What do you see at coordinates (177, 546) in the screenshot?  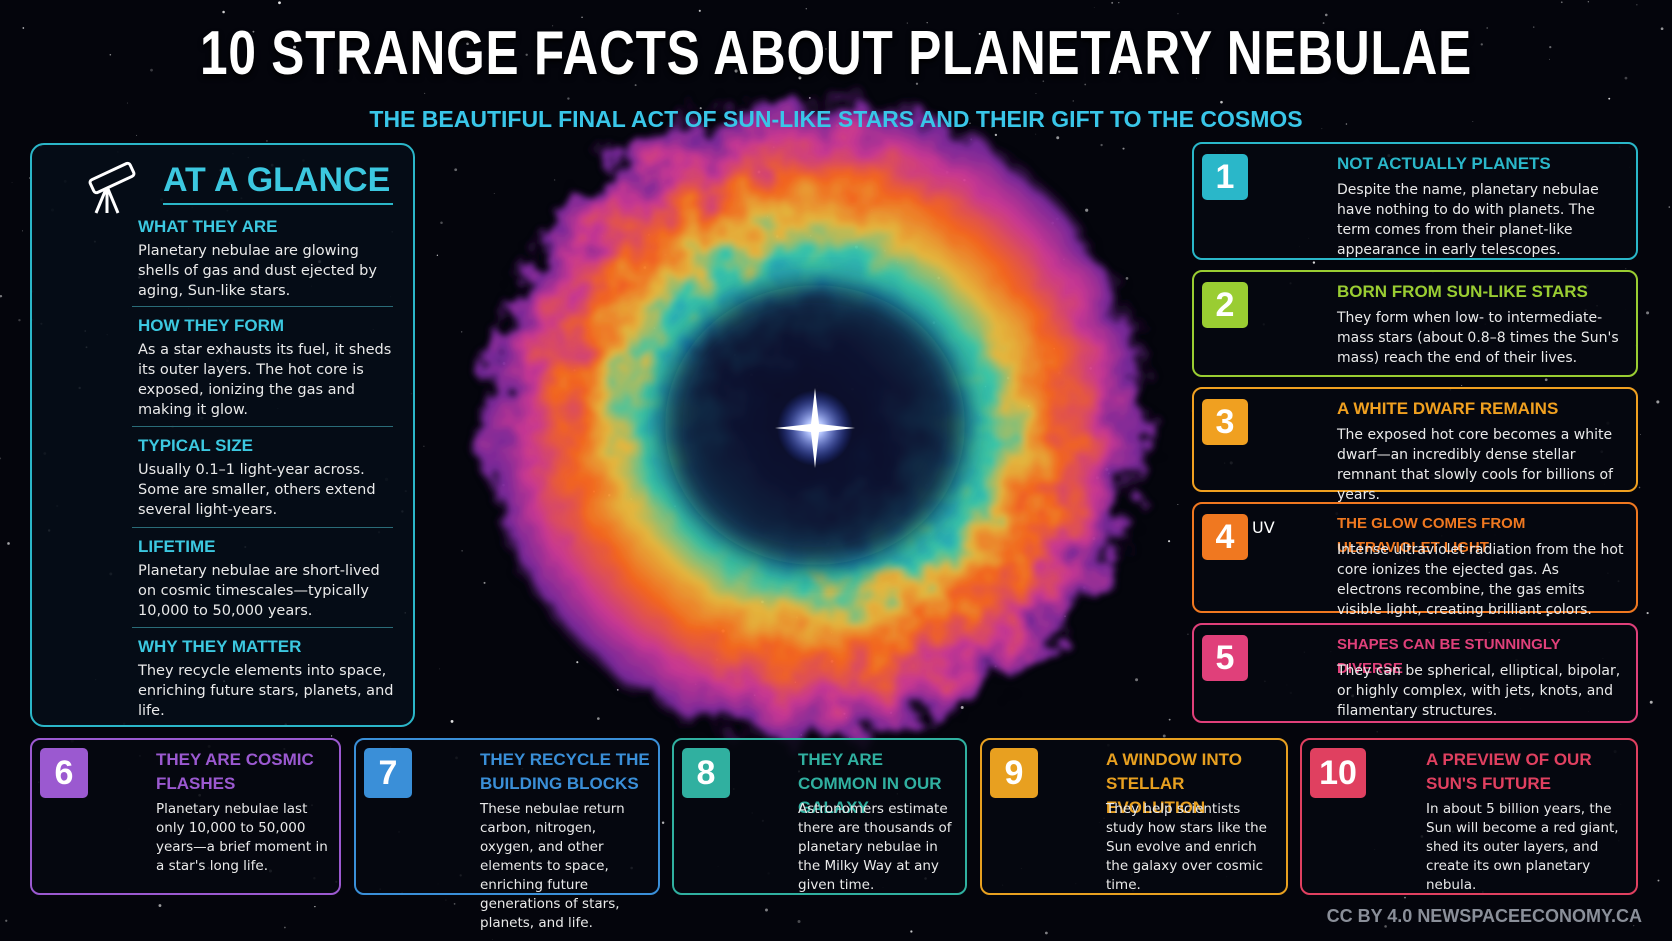 I see `glance-item-title: LIFETIME` at bounding box center [177, 546].